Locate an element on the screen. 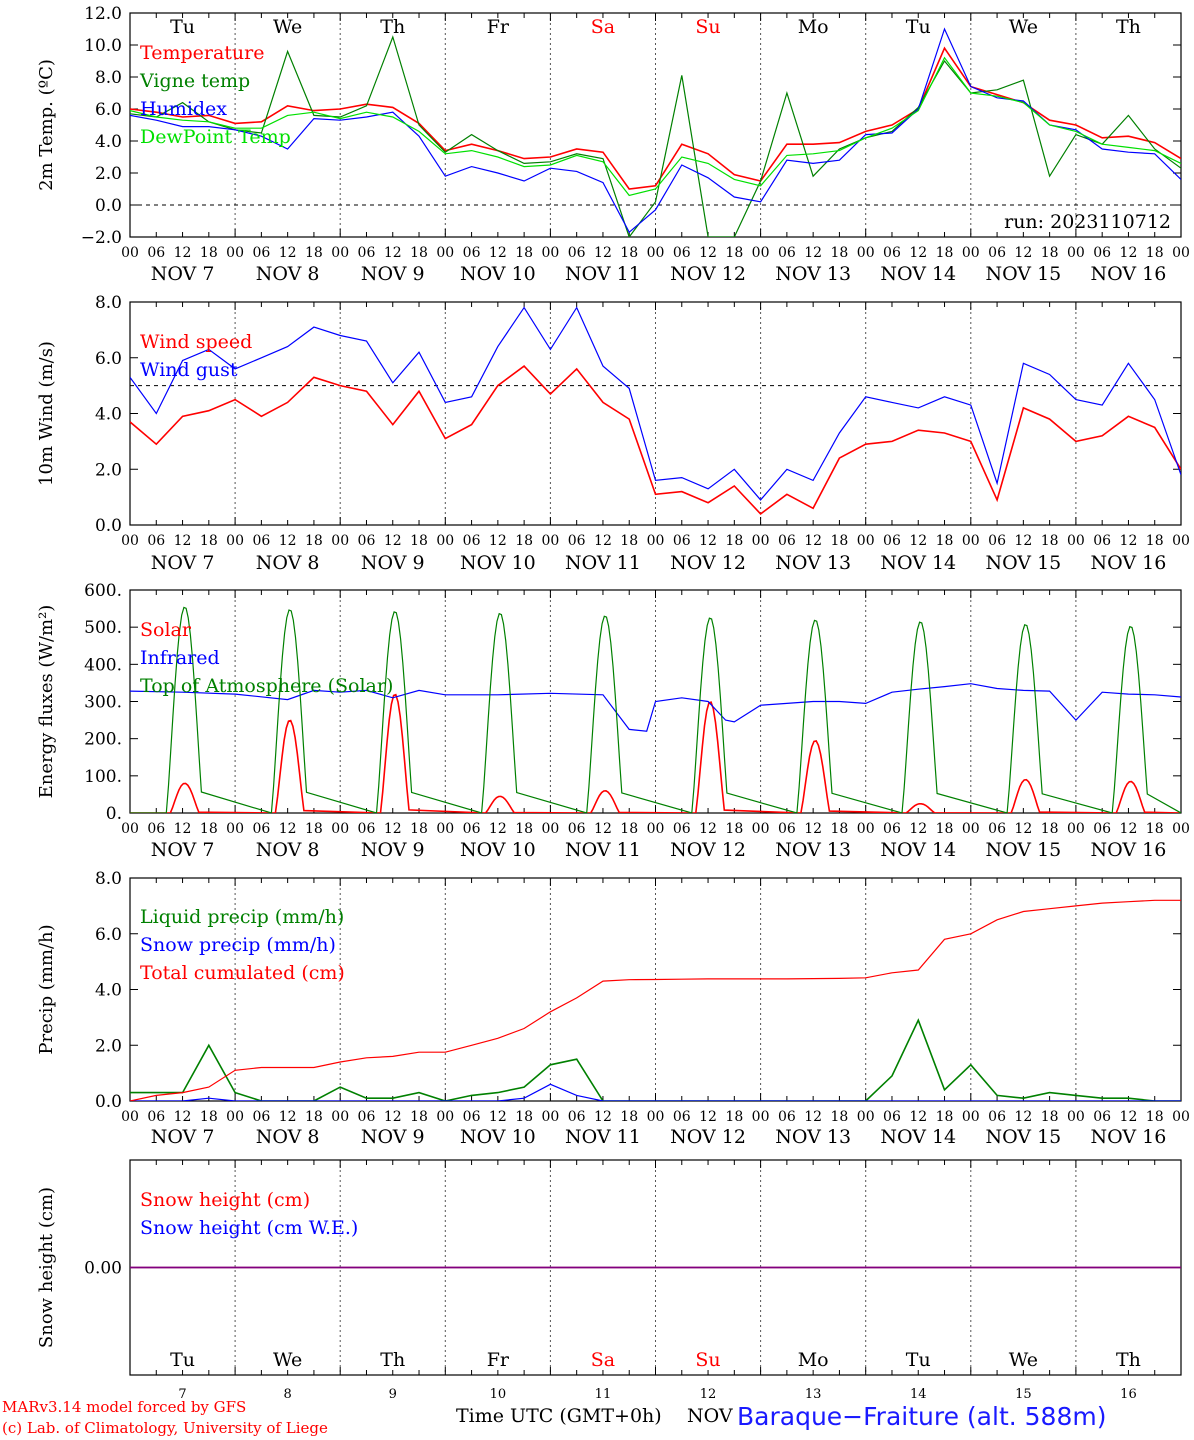 This screenshot has width=1194, height=1440. series-line-temperature is located at coordinates (655, 118).